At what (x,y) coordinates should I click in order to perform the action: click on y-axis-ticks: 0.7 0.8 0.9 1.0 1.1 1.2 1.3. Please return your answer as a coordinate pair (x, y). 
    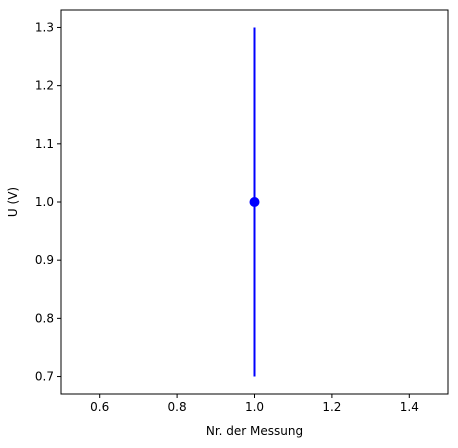
    Looking at the image, I should click on (48, 202).